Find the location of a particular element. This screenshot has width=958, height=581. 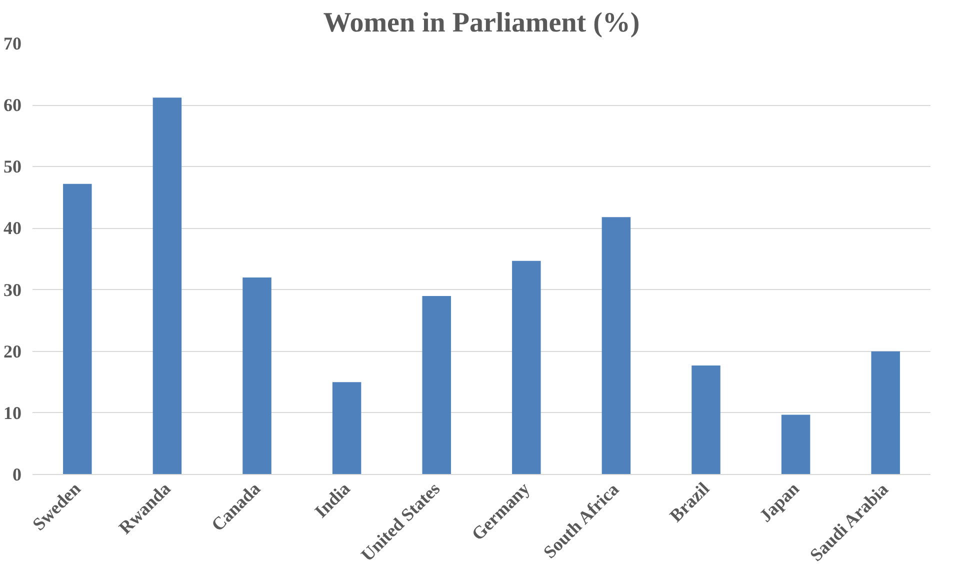

y-tick-label: 70 is located at coordinates (13, 44).